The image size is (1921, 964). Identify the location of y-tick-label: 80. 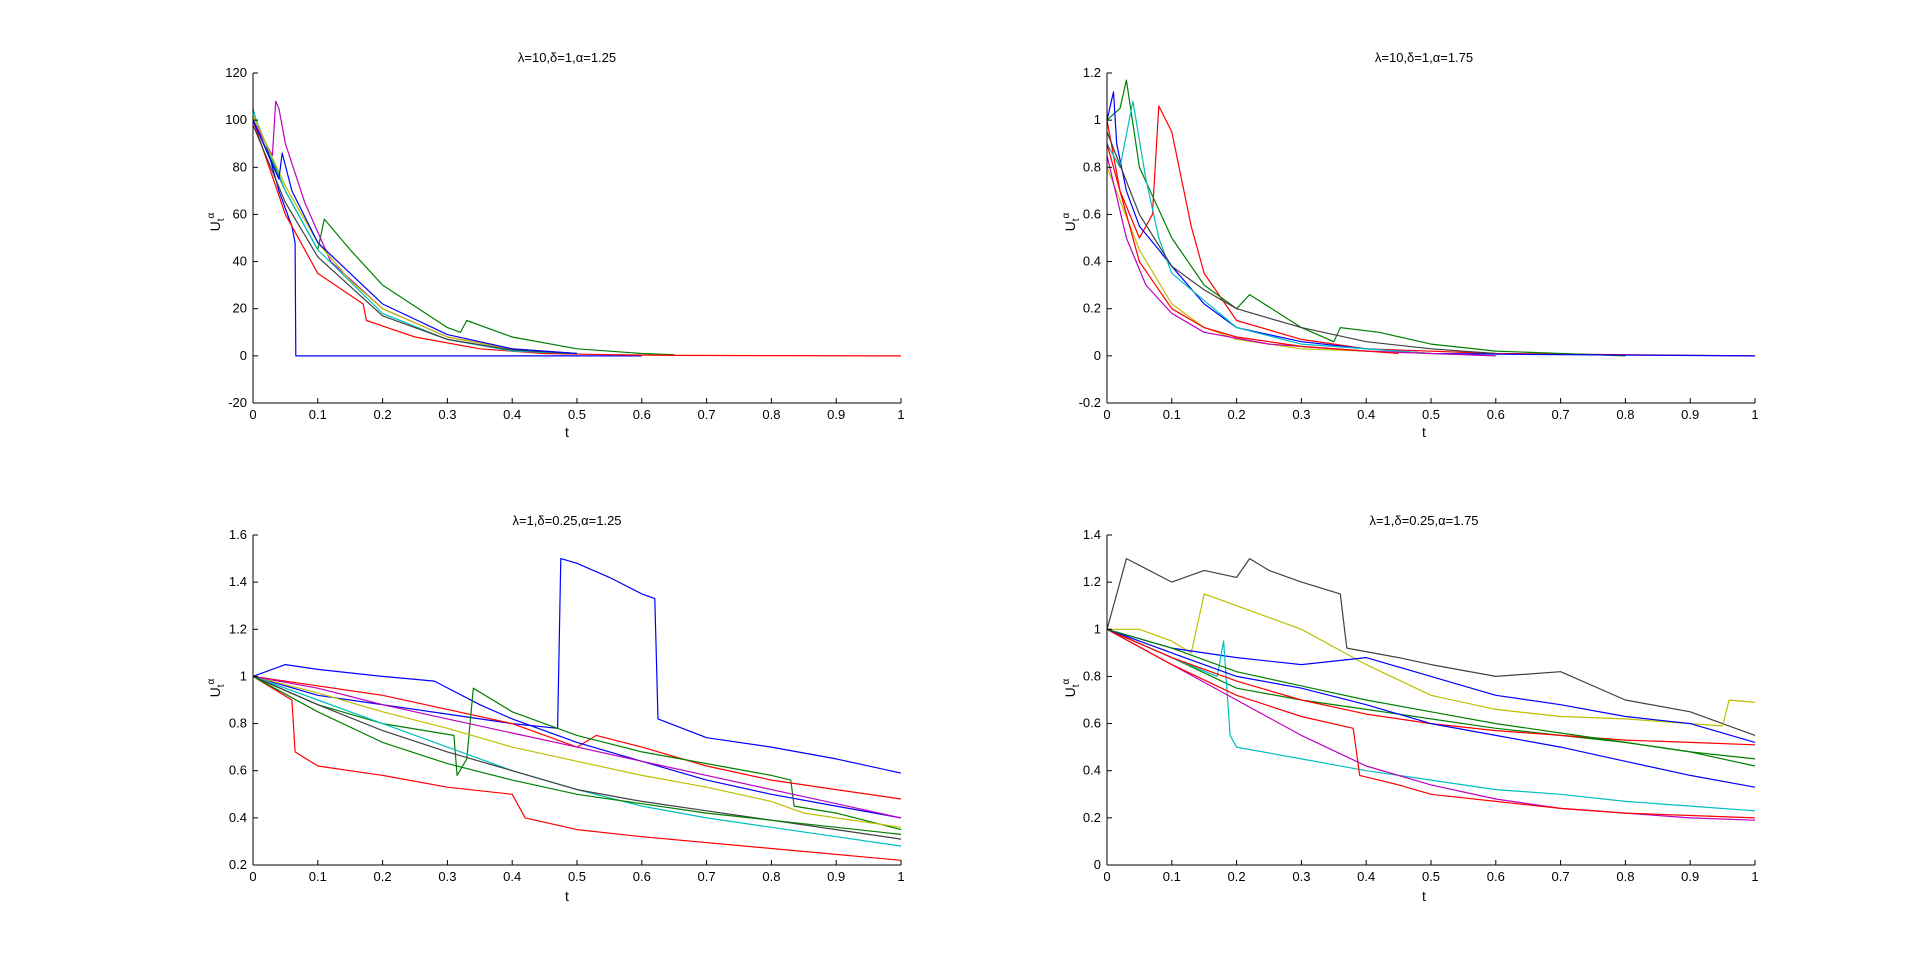
(240, 166).